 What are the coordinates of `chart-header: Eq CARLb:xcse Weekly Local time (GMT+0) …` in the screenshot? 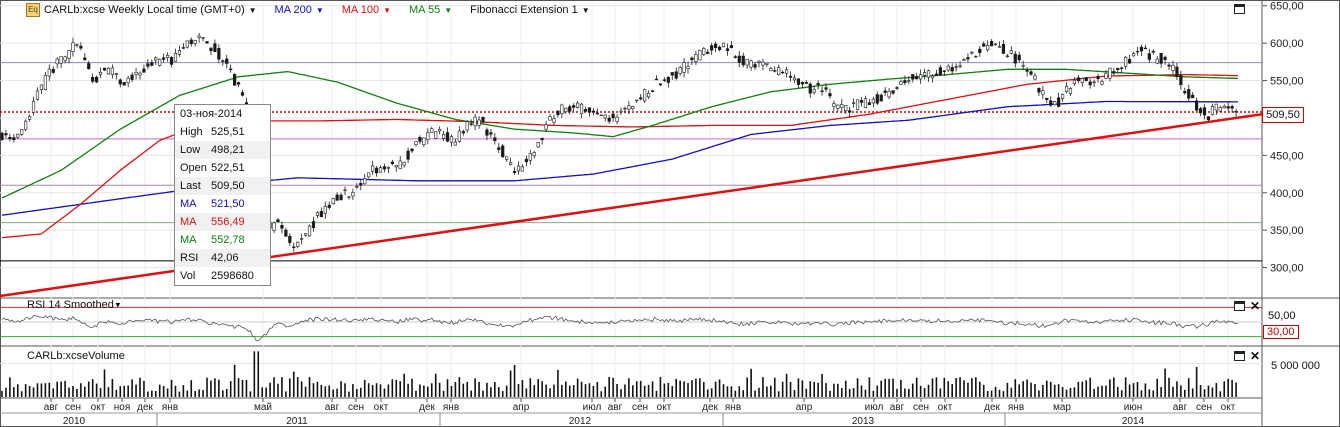 It's located at (308, 10).